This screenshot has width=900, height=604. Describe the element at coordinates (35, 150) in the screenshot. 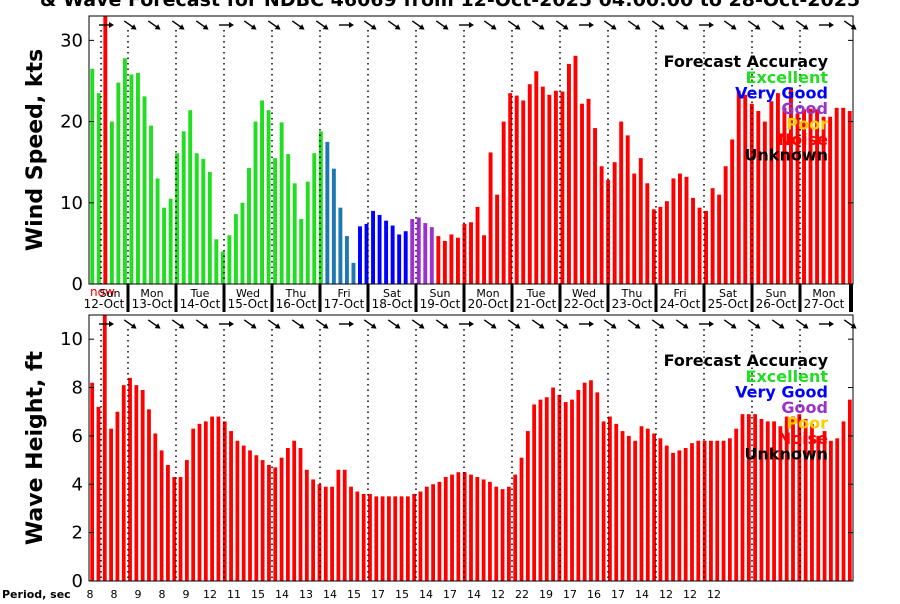

I see `y-axis-label-0: Wind Speed, kts` at that location.